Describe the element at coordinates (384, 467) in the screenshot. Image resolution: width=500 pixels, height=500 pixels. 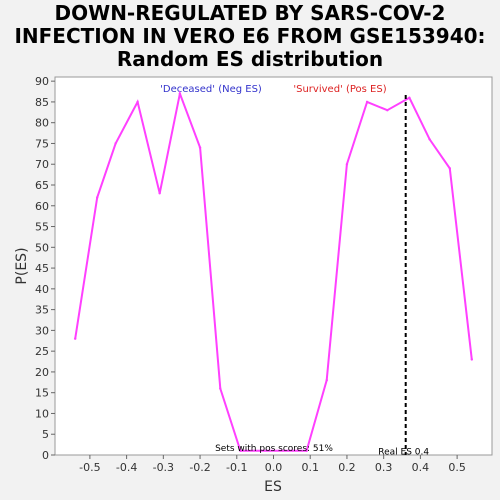
I see `x-tick-label: 0.3` at that location.